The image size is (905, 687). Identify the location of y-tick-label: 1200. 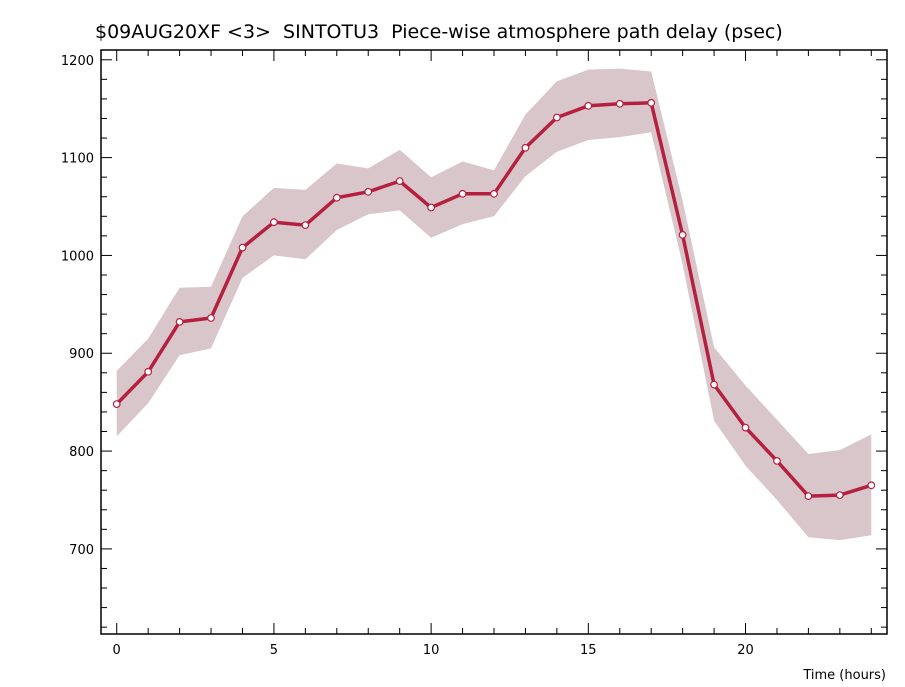
(77, 61).